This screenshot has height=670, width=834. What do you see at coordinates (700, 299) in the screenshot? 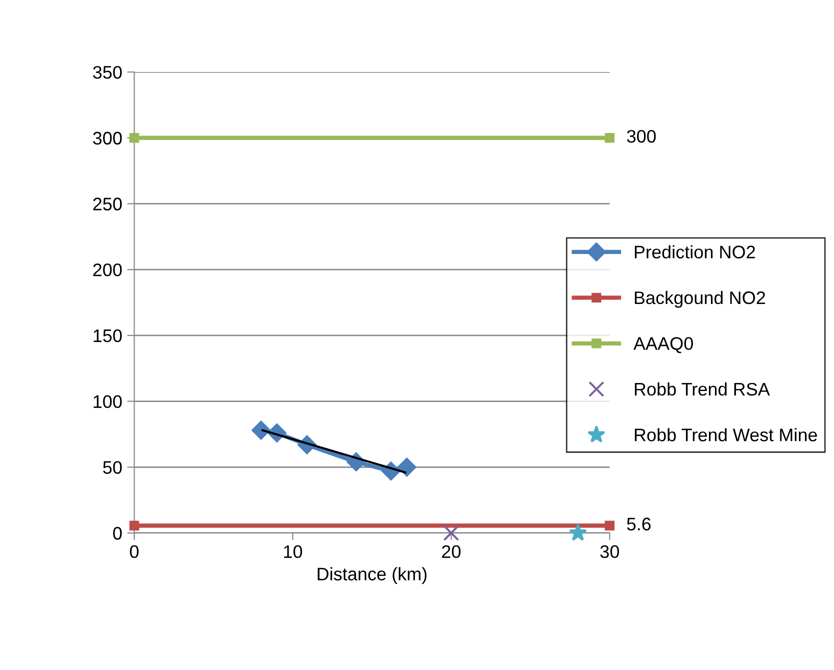
I see `legend-label: Backgound NO2` at bounding box center [700, 299].